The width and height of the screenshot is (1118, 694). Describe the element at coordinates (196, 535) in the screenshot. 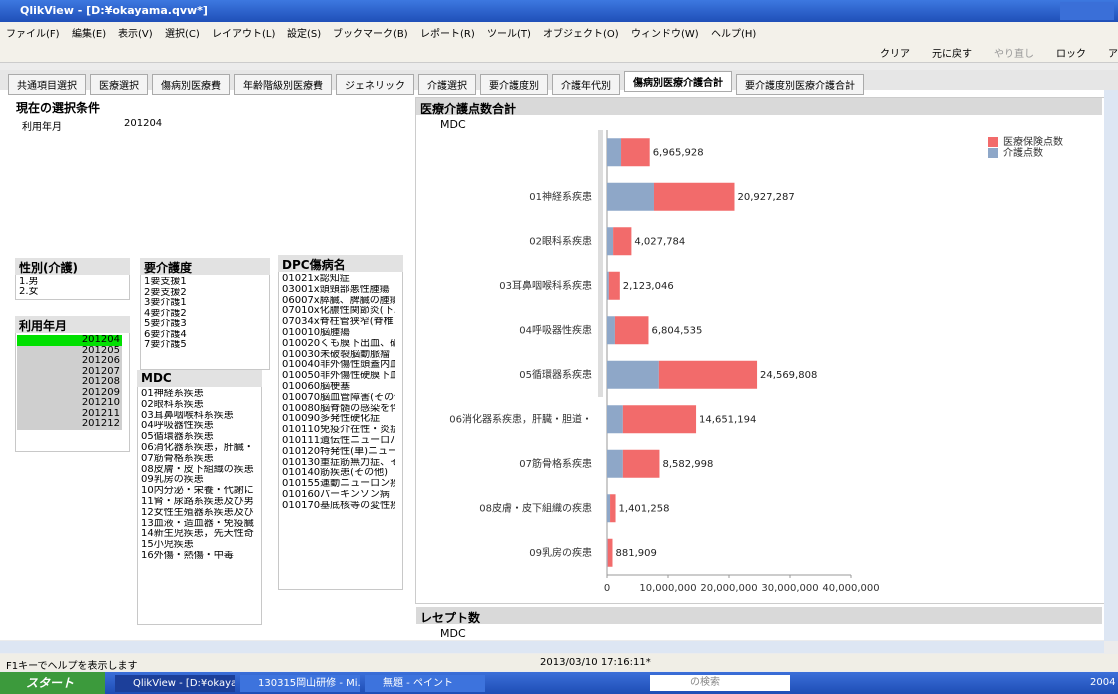

I see `list-item: 14新生児疾患，先天性奇` at that location.